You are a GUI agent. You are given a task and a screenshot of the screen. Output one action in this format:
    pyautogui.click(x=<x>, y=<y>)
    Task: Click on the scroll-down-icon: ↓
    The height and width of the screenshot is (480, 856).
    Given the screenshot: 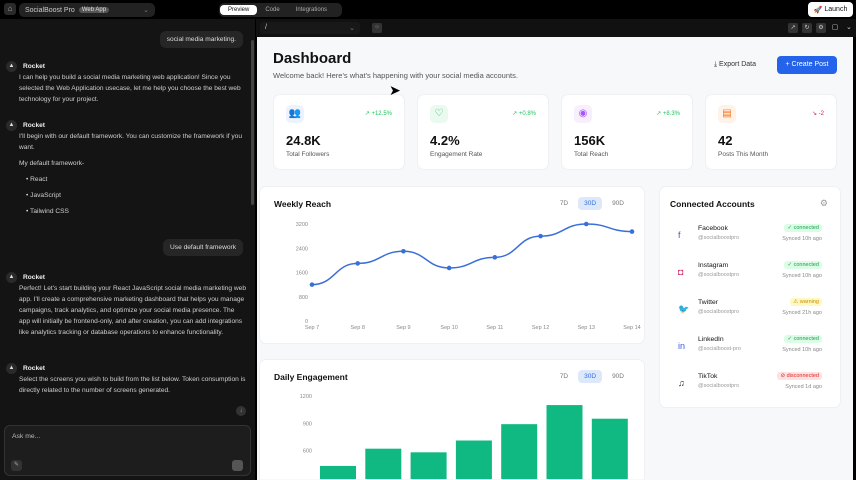 What is the action you would take?
    pyautogui.click(x=241, y=411)
    